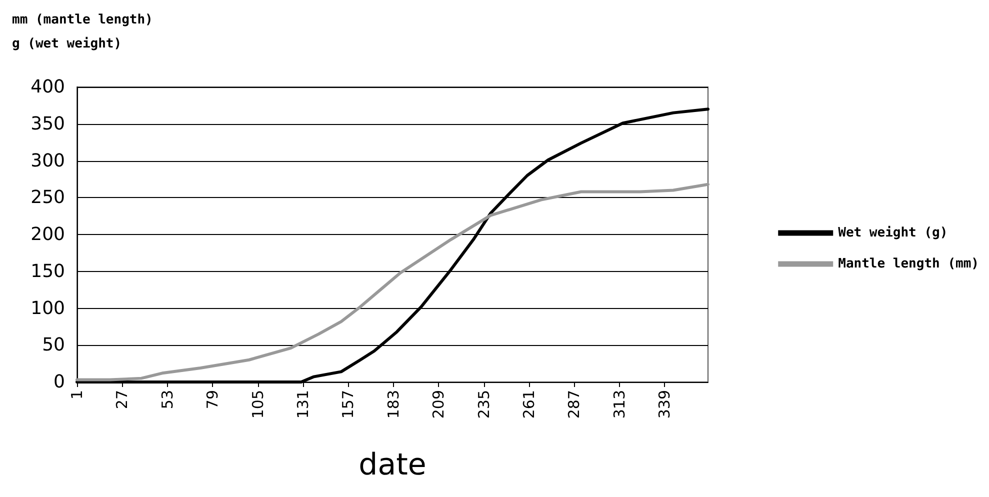  Describe the element at coordinates (257, 404) in the screenshot. I see `x-tick-label: 105` at that location.